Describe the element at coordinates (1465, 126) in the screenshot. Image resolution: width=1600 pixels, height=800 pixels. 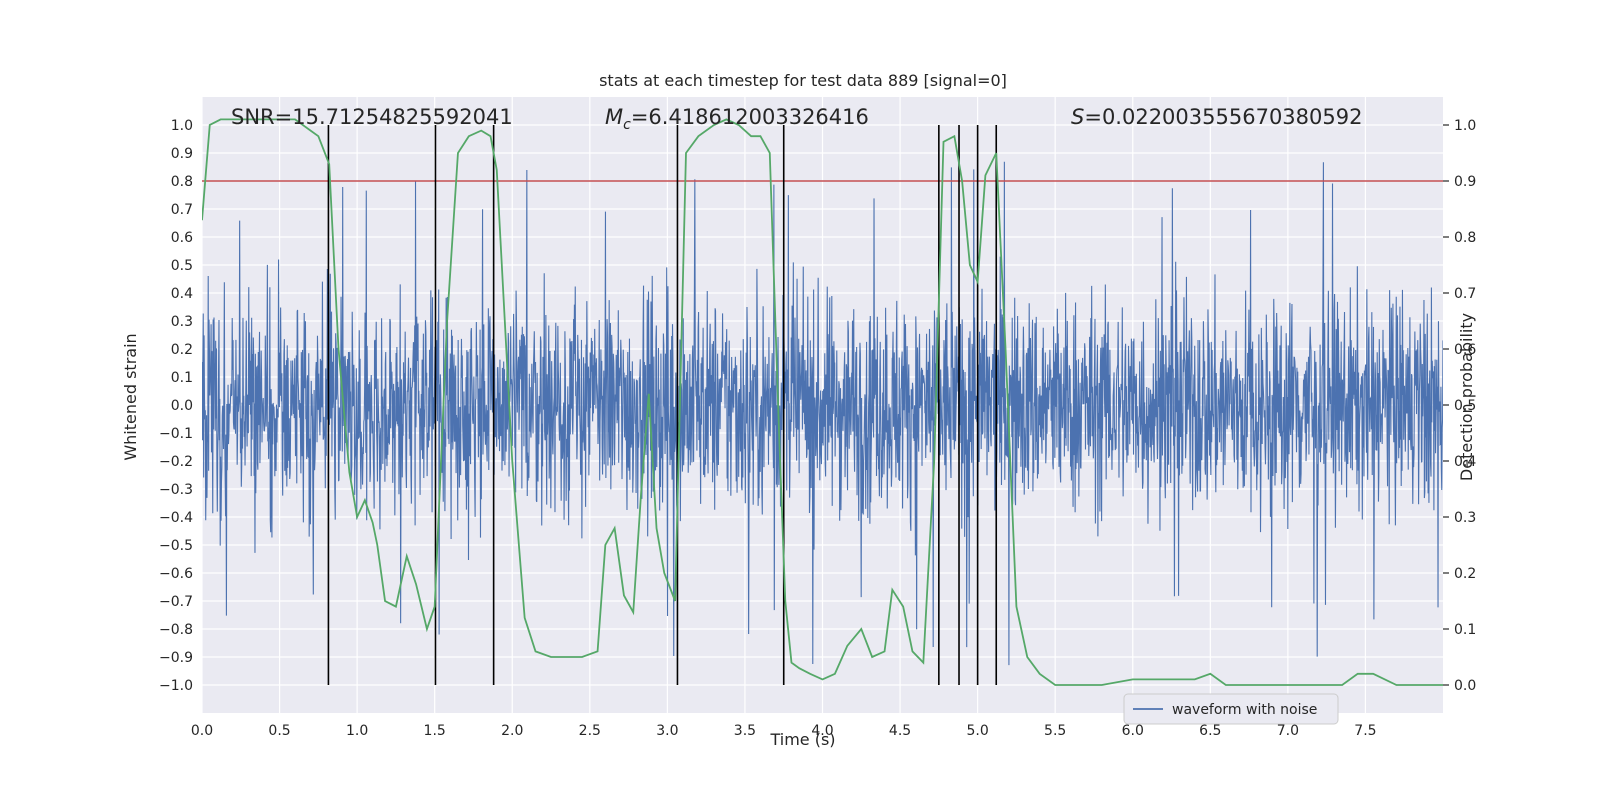
I see `y2-tick-label: 1.0` at that location.